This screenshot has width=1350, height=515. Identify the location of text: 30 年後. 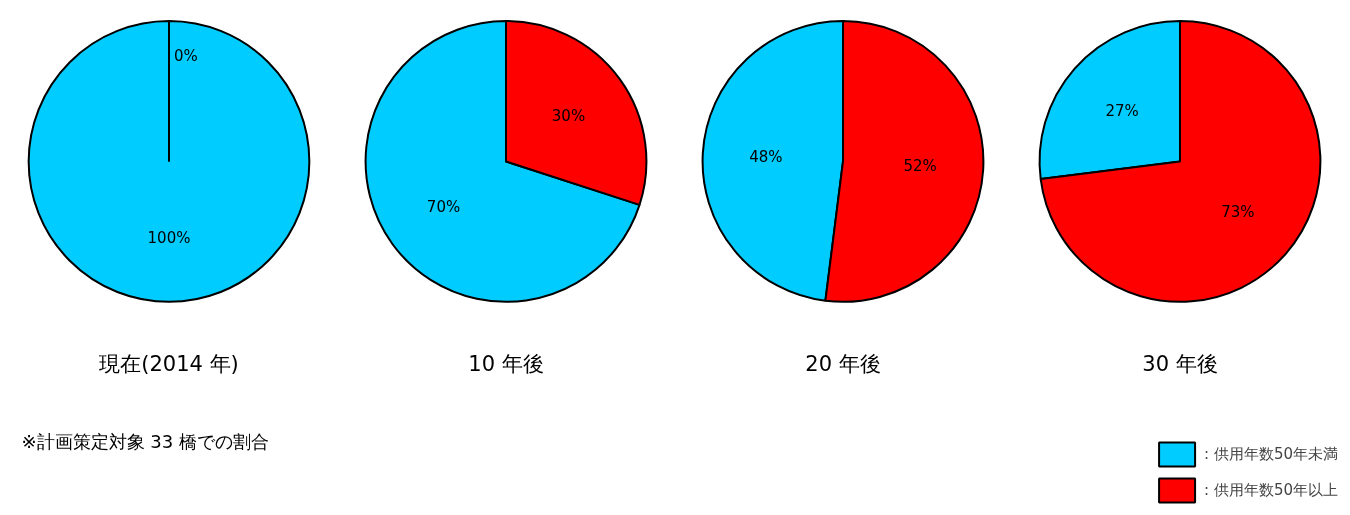
(1180, 364).